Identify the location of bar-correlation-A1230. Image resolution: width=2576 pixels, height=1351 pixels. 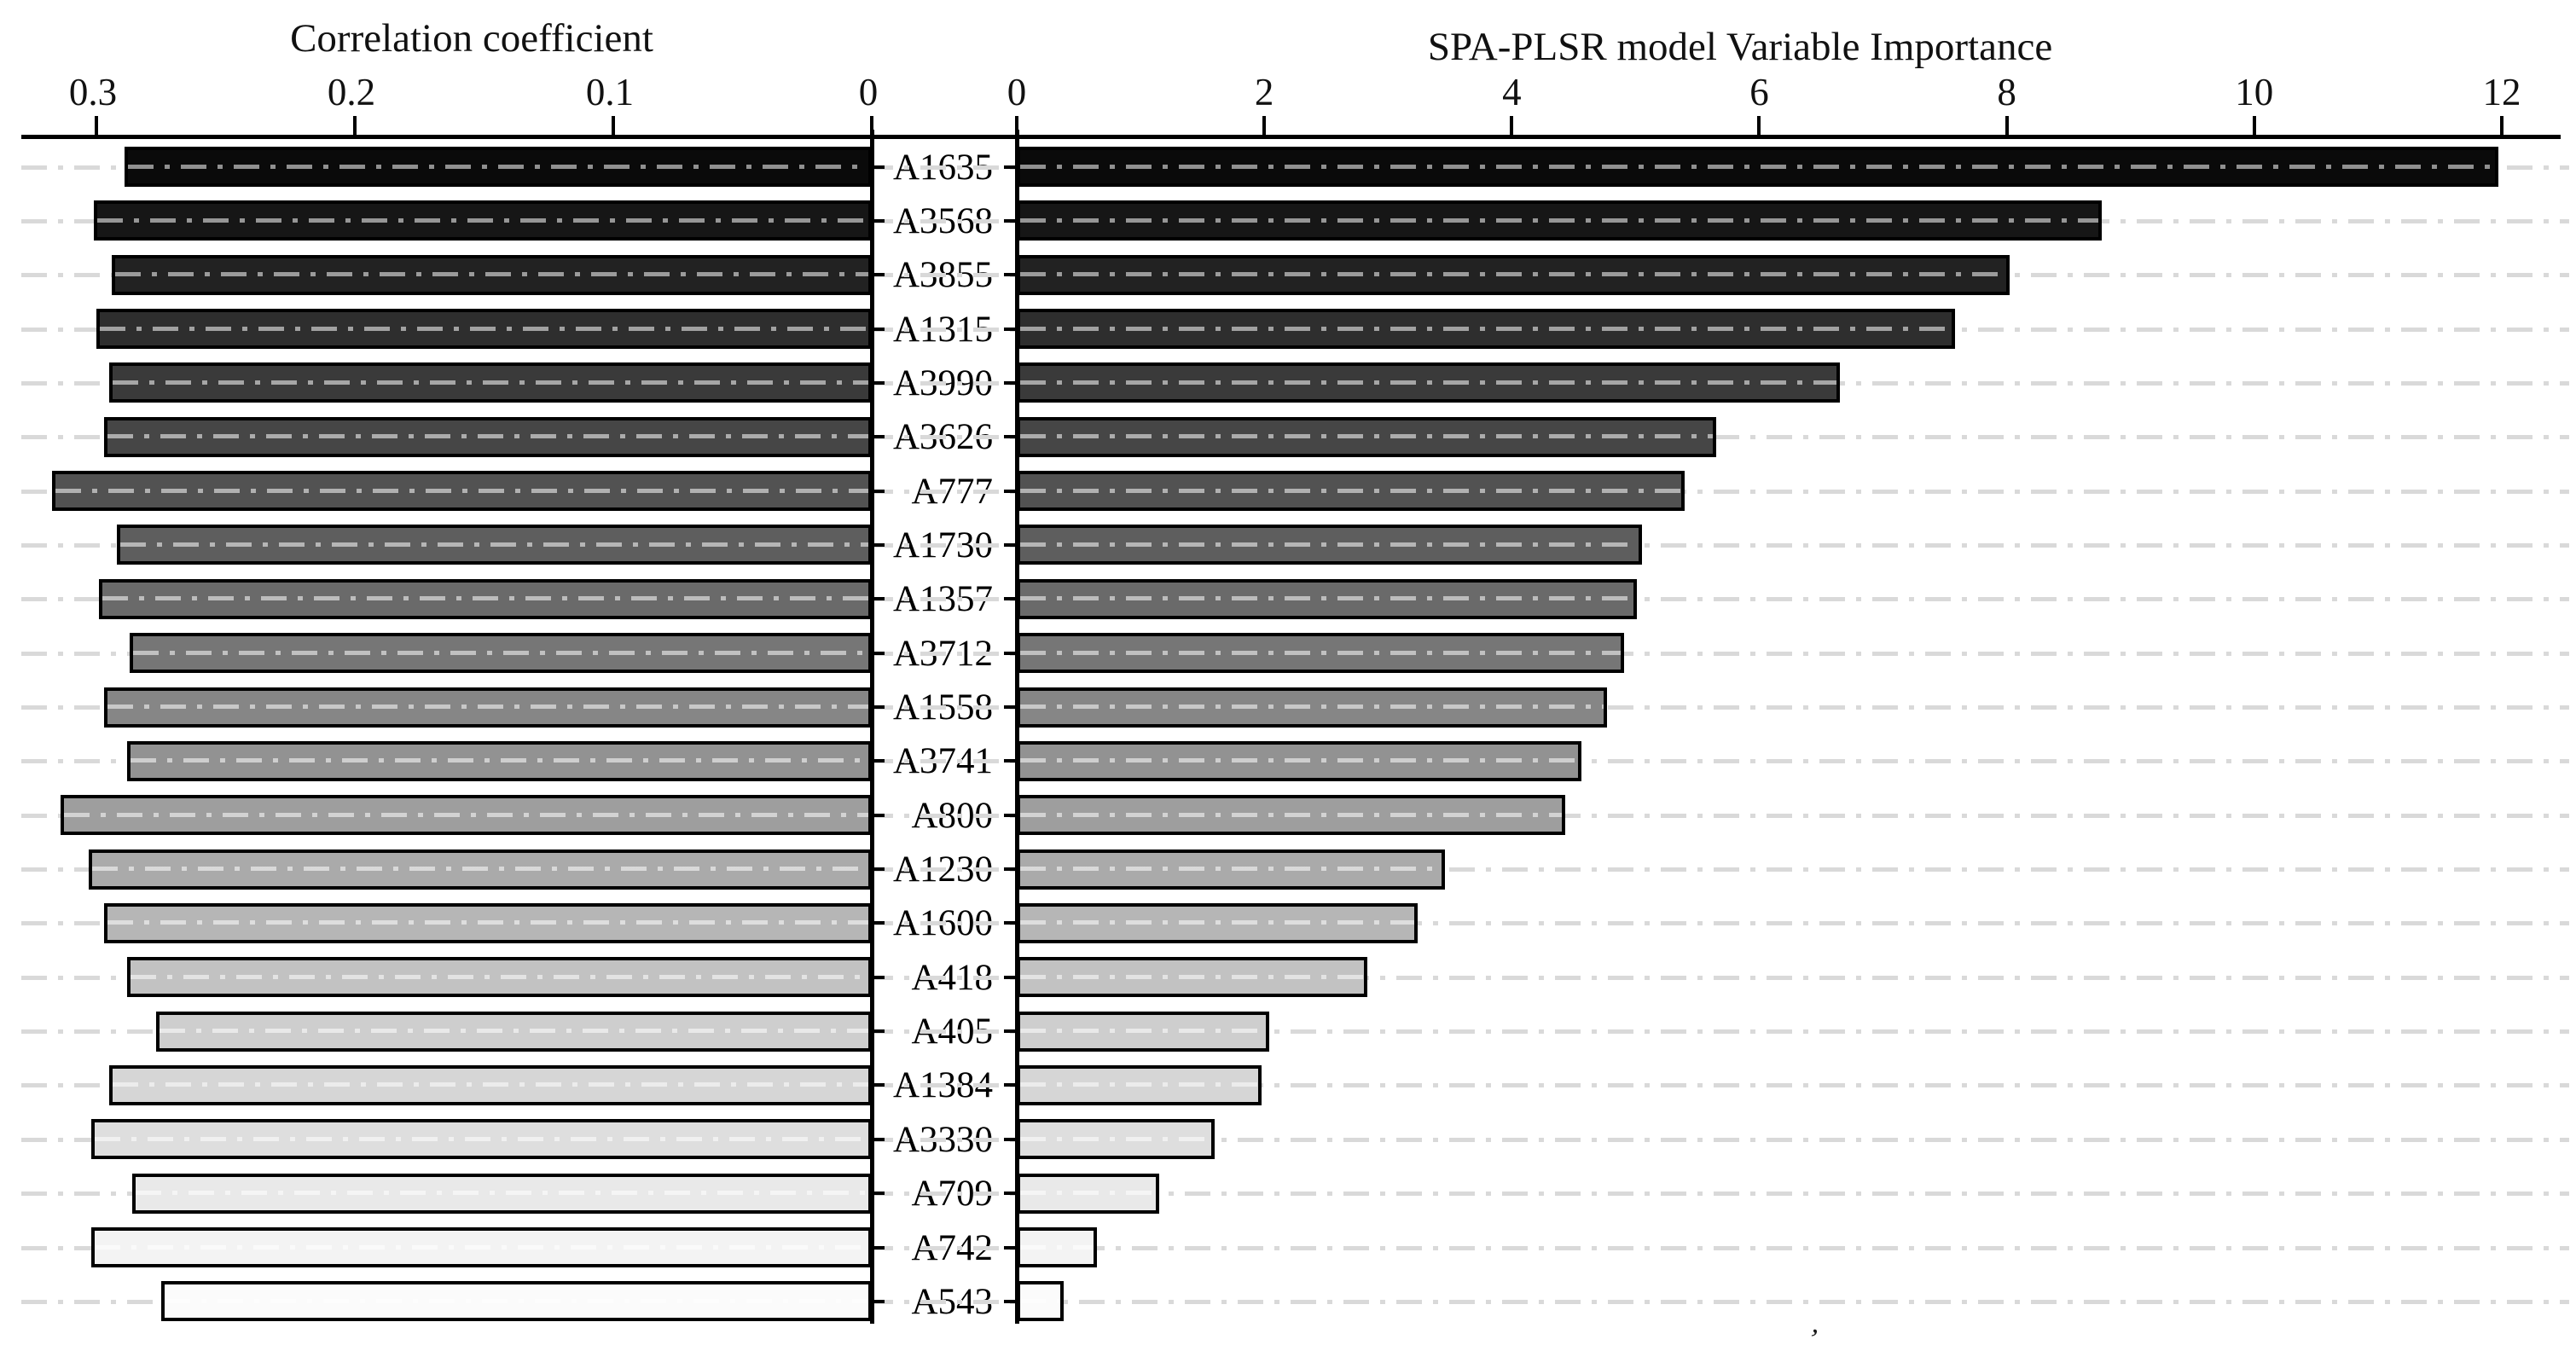
(480, 870).